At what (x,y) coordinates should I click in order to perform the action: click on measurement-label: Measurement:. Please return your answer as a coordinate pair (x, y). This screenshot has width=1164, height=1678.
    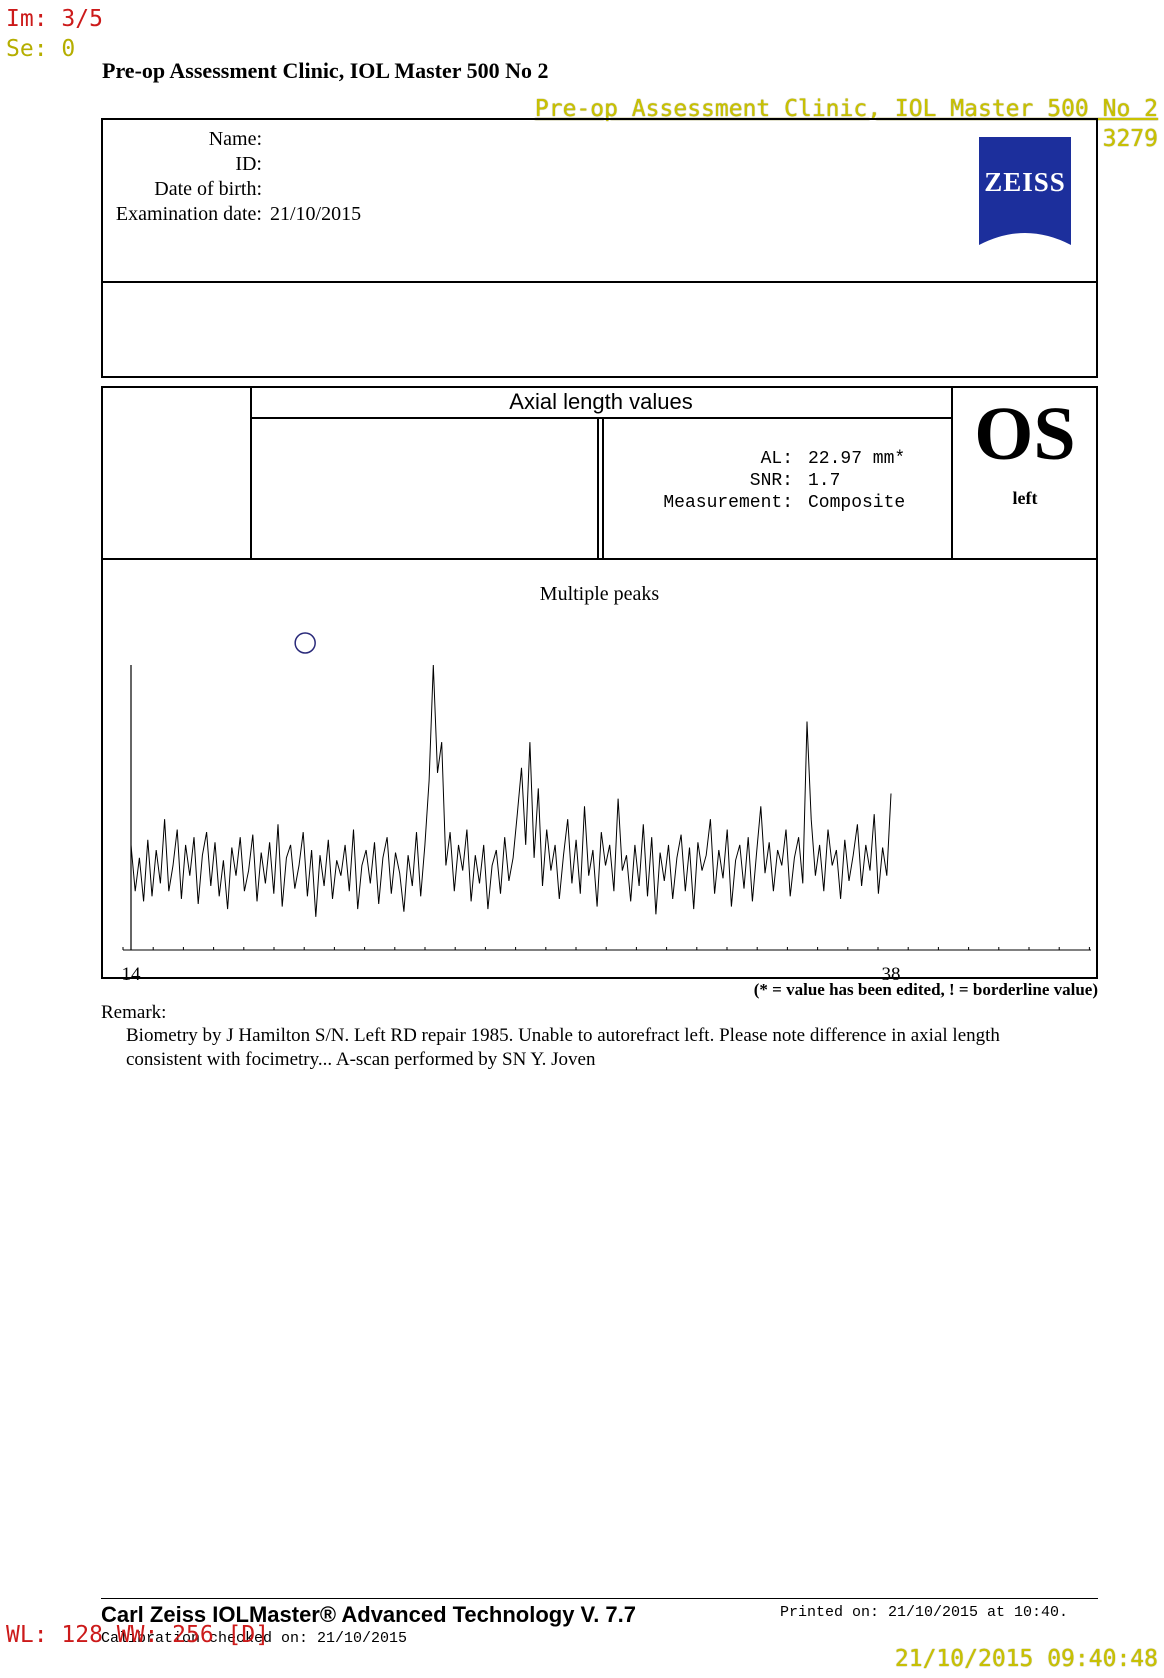
    Looking at the image, I should click on (728, 503).